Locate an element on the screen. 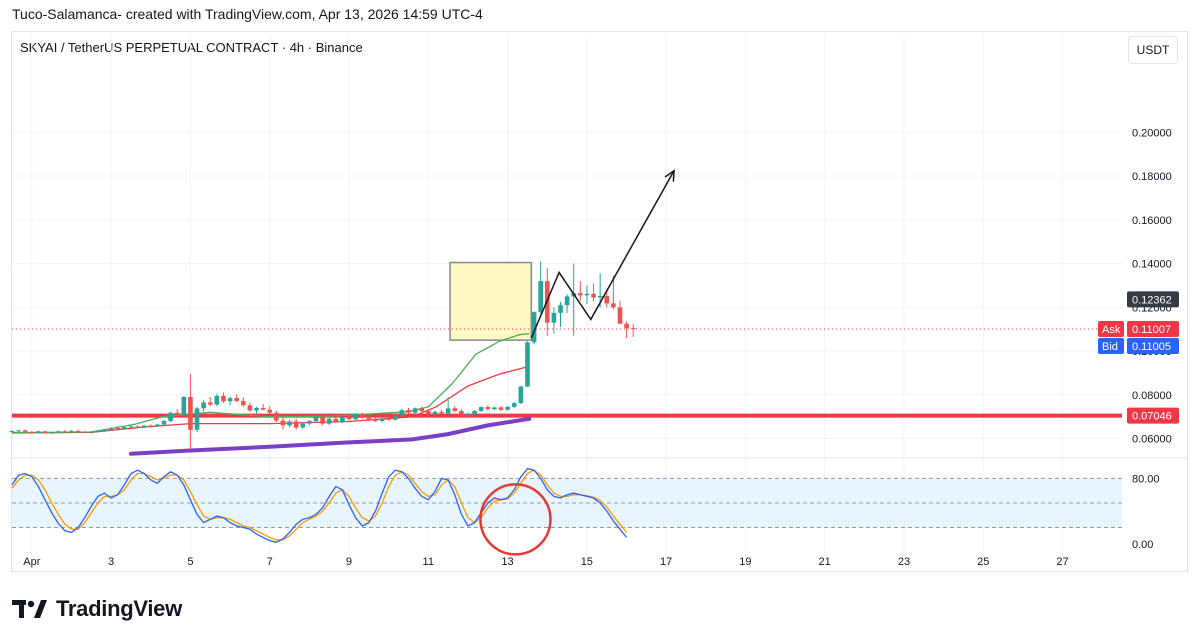 The height and width of the screenshot is (641, 1200). bid-price-text: 0.11005 is located at coordinates (1151, 347).